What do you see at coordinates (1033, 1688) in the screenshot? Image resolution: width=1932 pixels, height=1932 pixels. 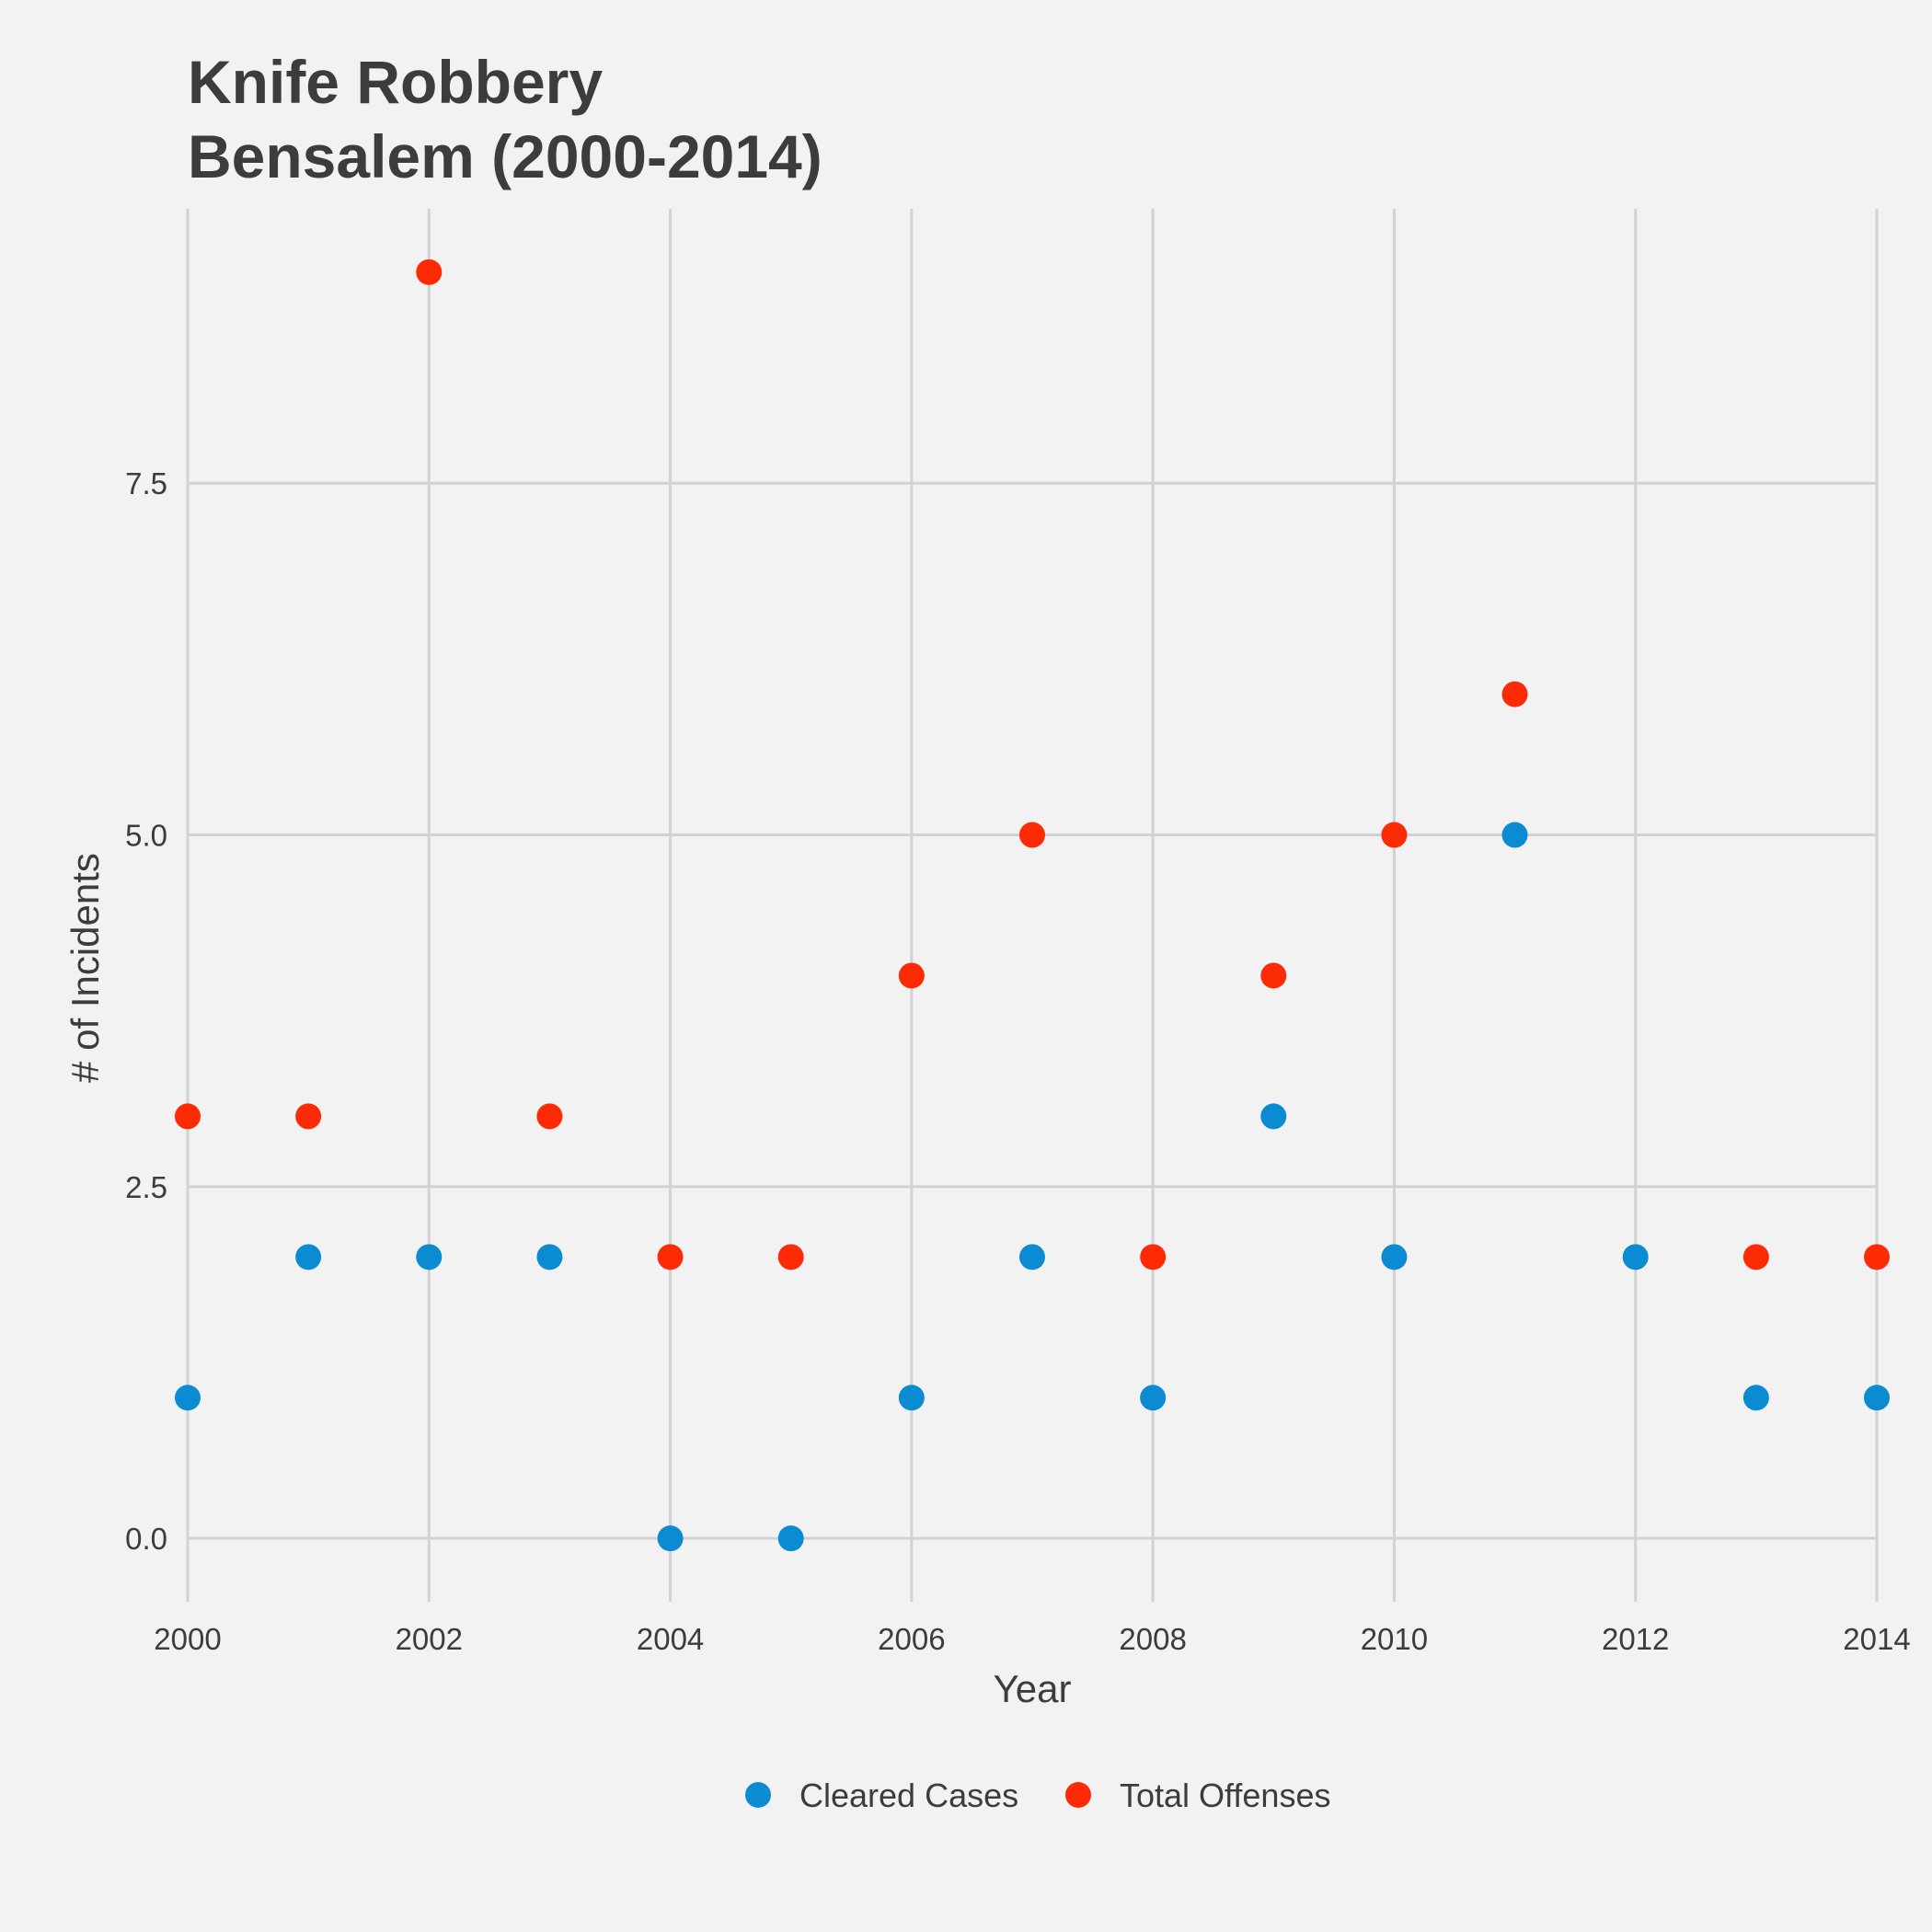 I see `x-axis-title: Year` at bounding box center [1033, 1688].